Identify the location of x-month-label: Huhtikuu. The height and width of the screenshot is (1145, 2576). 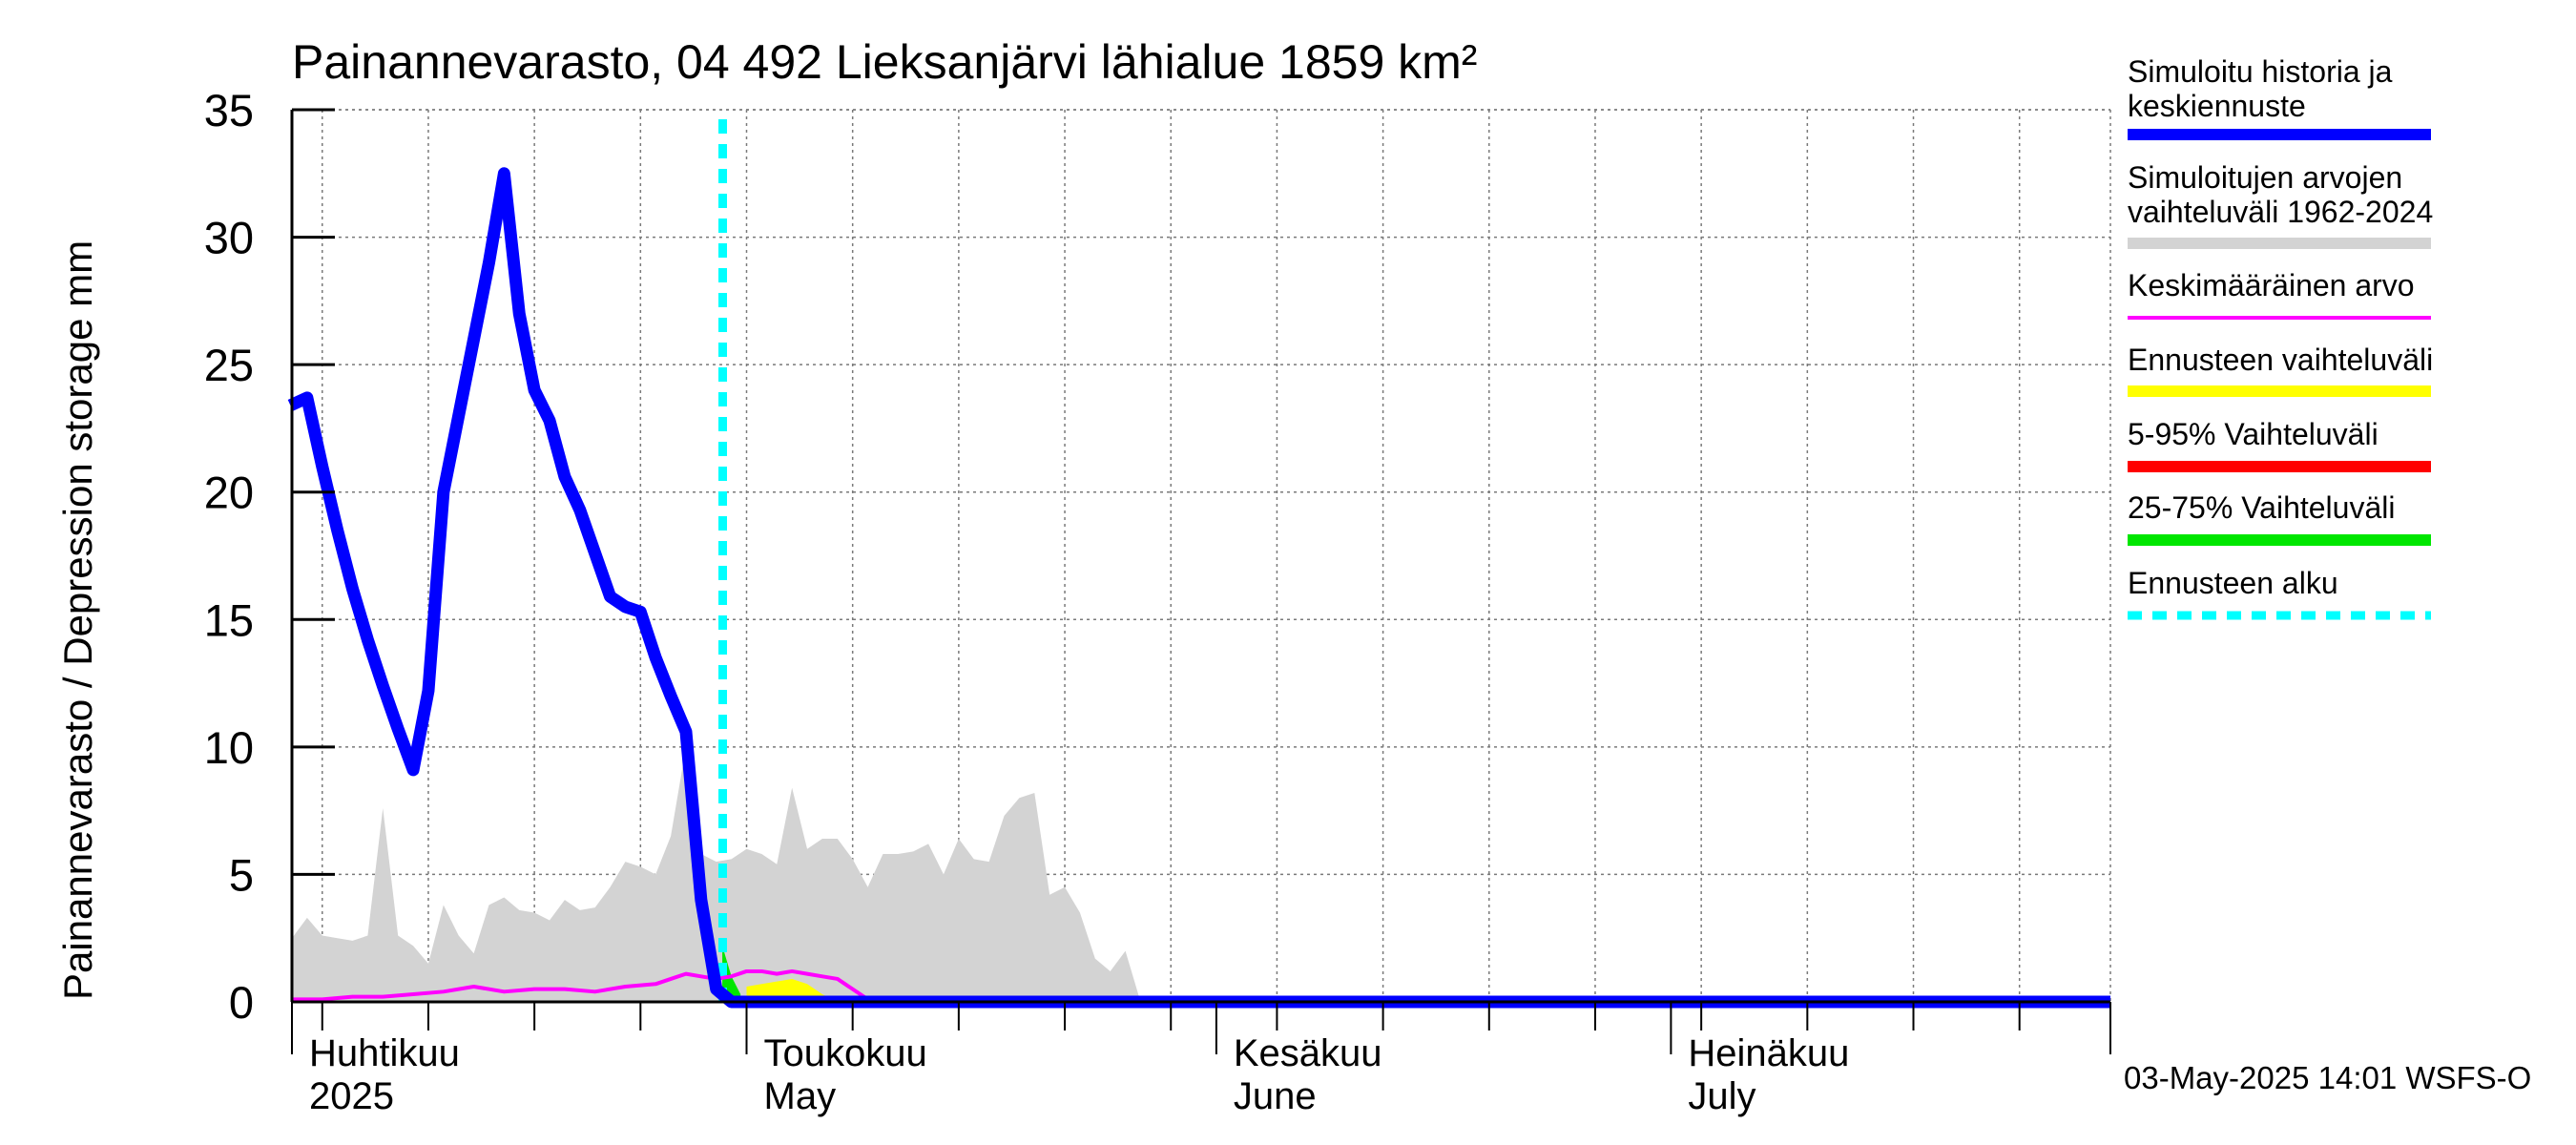
(384, 1053).